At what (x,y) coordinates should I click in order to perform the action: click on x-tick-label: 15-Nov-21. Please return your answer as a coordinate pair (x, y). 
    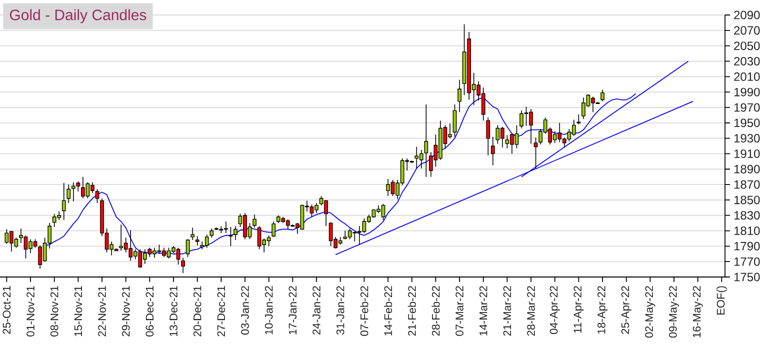
    Looking at the image, I should click on (78, 311).